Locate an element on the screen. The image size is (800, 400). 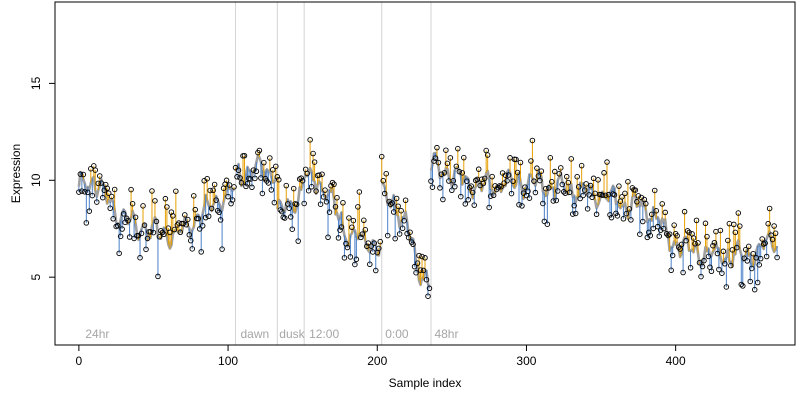
fit-line-segment is located at coordinates (256, 171).